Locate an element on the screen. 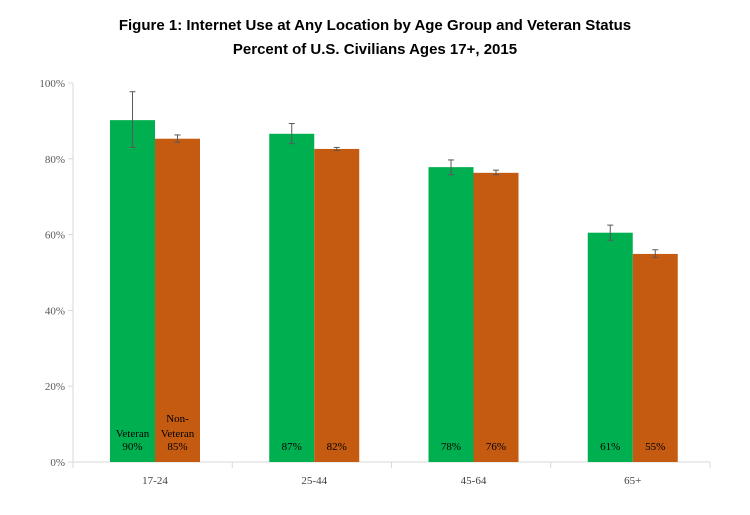  y-tick-label: 80% is located at coordinates (55, 160).